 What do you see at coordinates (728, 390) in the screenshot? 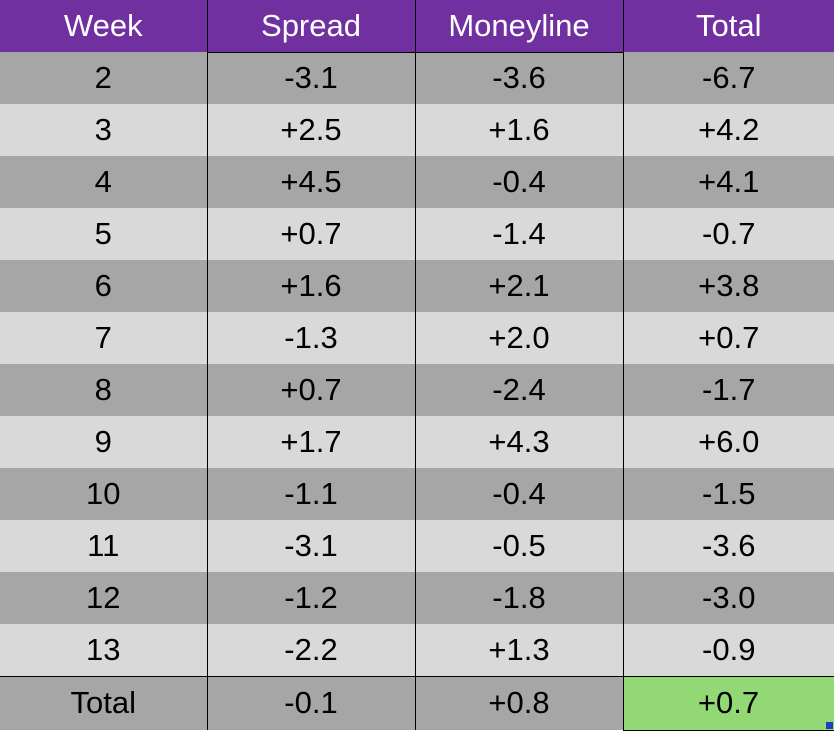
I see `cell-total: -1.7` at bounding box center [728, 390].